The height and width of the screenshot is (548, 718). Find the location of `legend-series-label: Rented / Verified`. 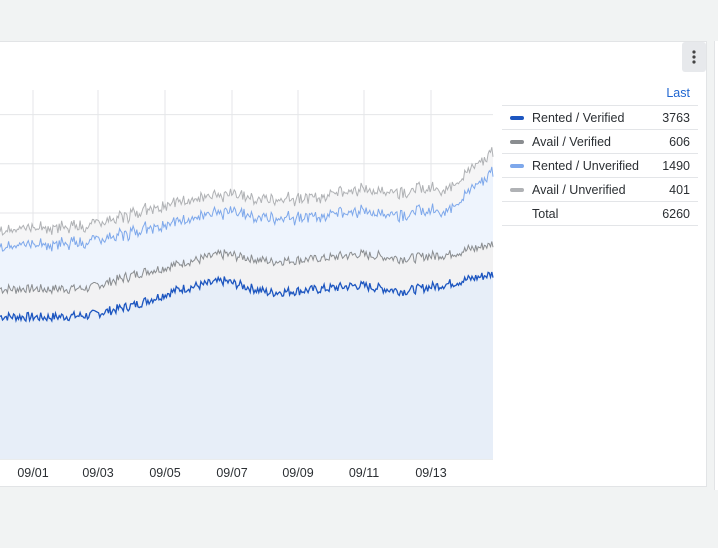

legend-series-label: Rented / Verified is located at coordinates (578, 117).